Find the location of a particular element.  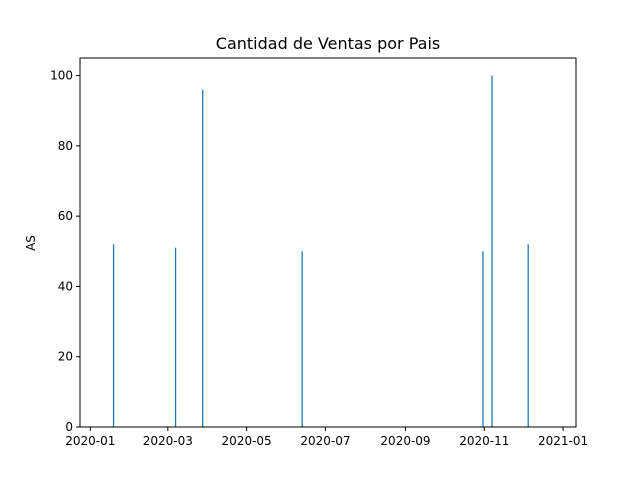

y-axis-label: AS is located at coordinates (31, 243).